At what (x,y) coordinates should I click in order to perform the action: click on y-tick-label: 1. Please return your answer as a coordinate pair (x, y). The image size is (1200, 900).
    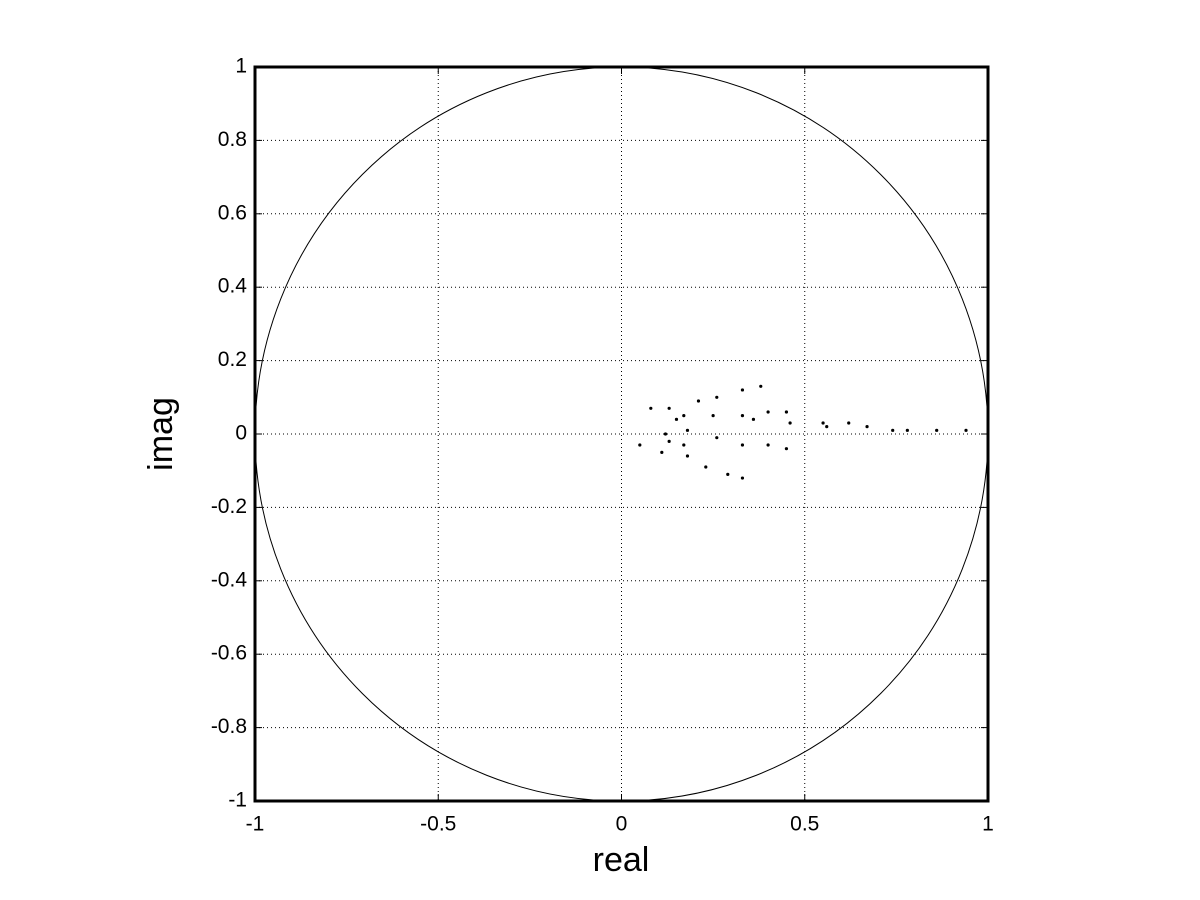
    Looking at the image, I should click on (241, 66).